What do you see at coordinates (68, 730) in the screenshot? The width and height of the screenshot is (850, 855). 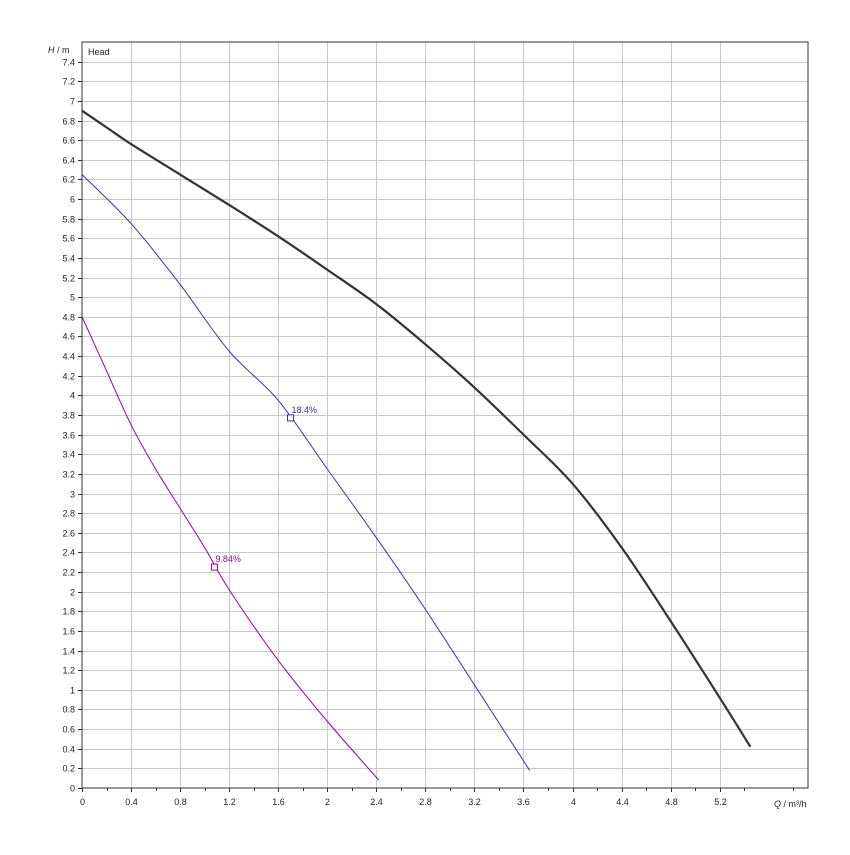 I see `y-tick-label: 0.6` at bounding box center [68, 730].